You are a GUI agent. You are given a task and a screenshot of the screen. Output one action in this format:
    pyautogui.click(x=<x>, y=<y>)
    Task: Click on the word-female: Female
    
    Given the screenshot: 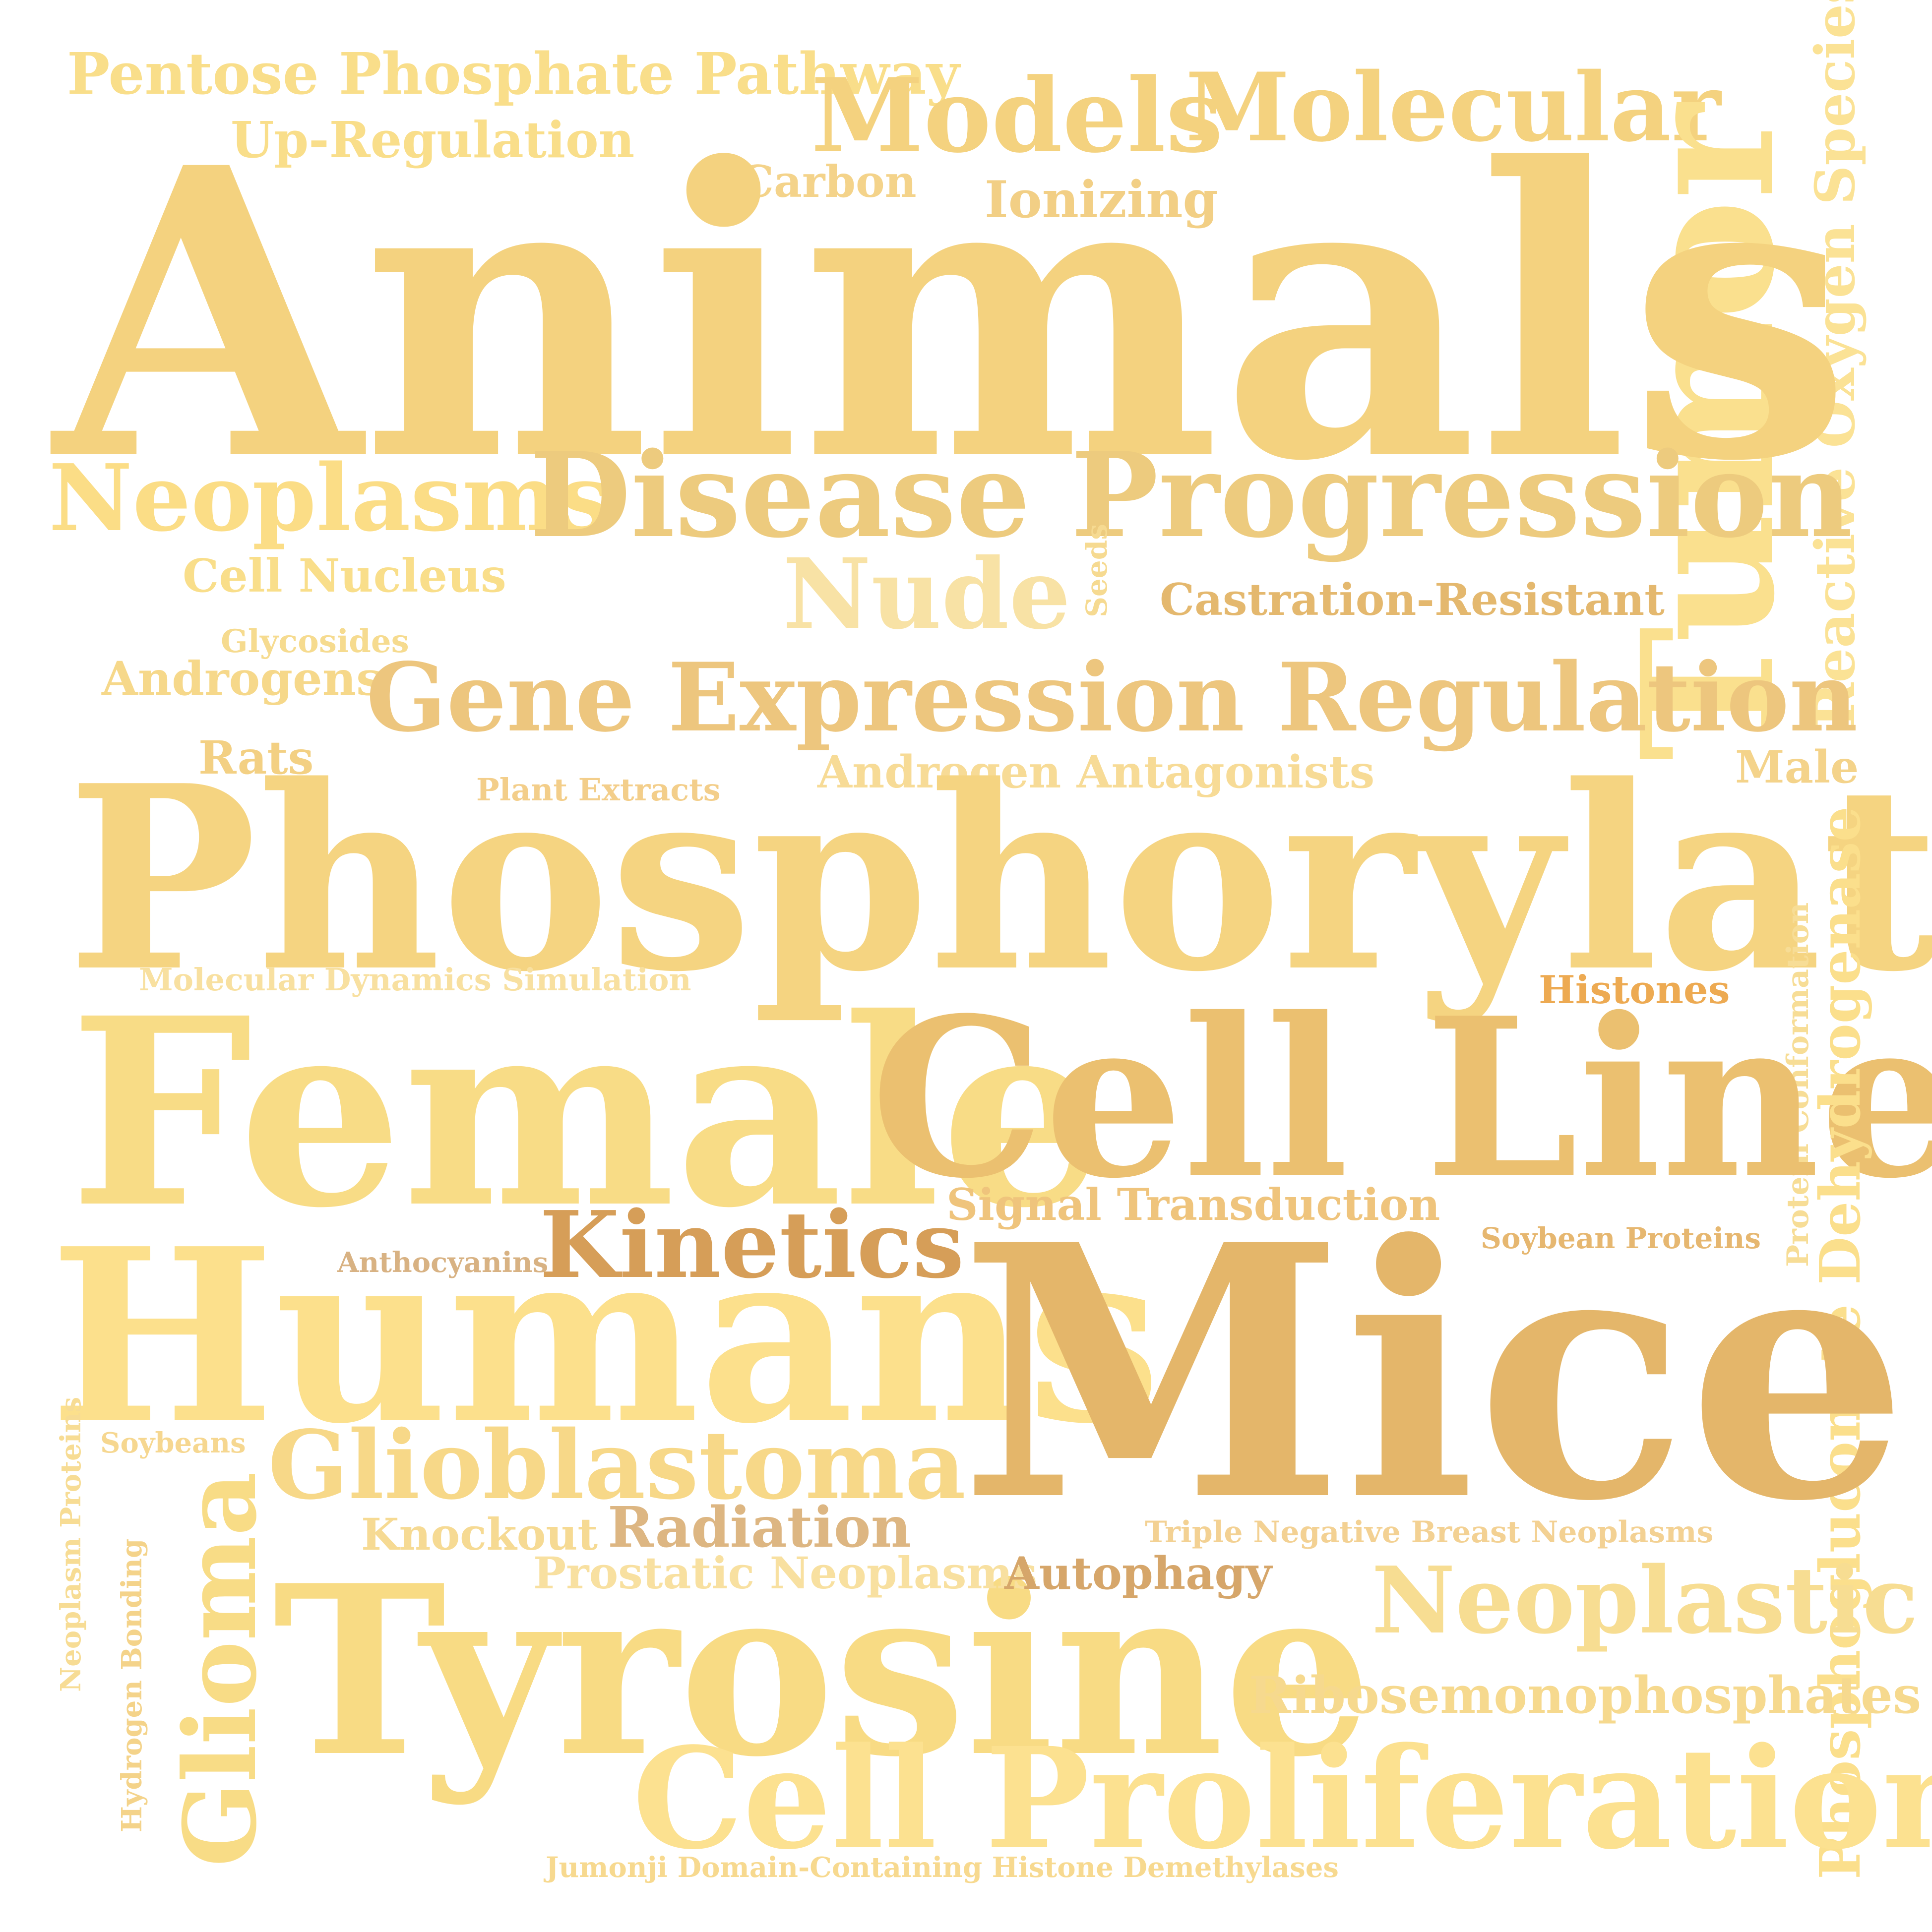 What is the action you would take?
    pyautogui.click(x=587, y=1113)
    